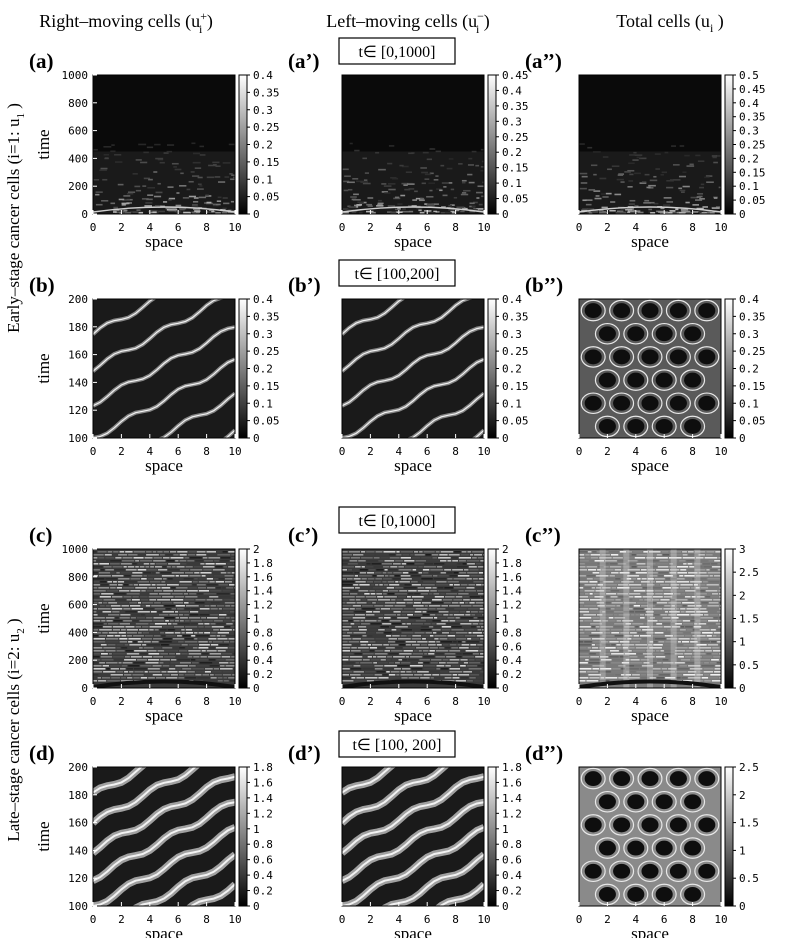  Describe the element at coordinates (505, 829) in the screenshot. I see `colorbar-tick-label: 1` at that location.